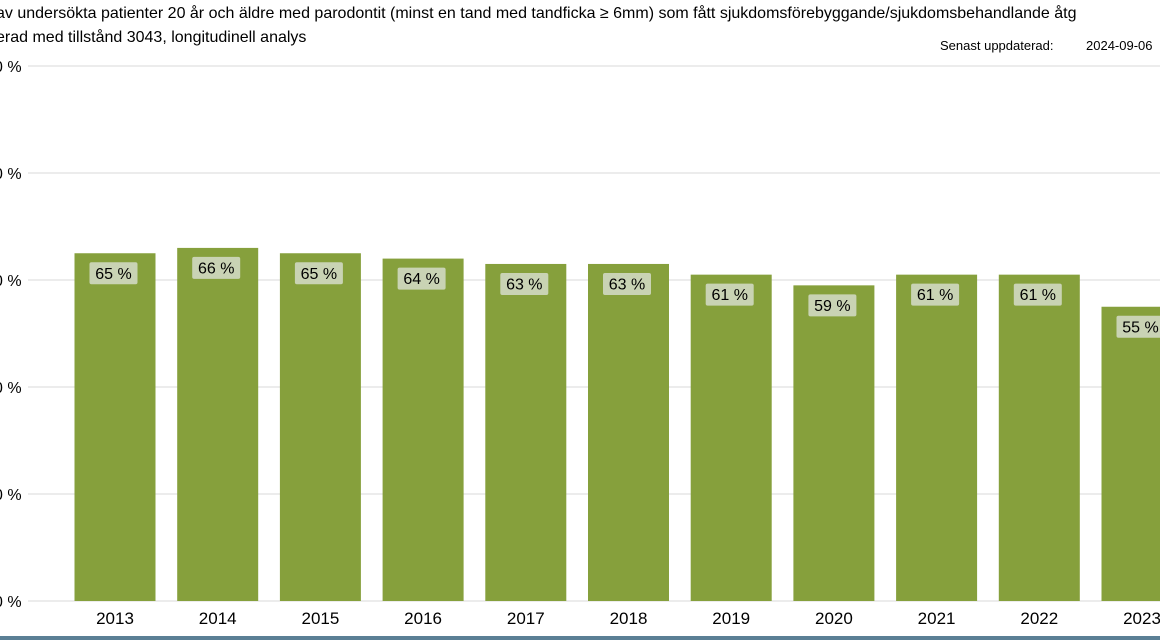 The height and width of the screenshot is (640, 1160). I want to click on x-tick-label: 2016, so click(423, 618).